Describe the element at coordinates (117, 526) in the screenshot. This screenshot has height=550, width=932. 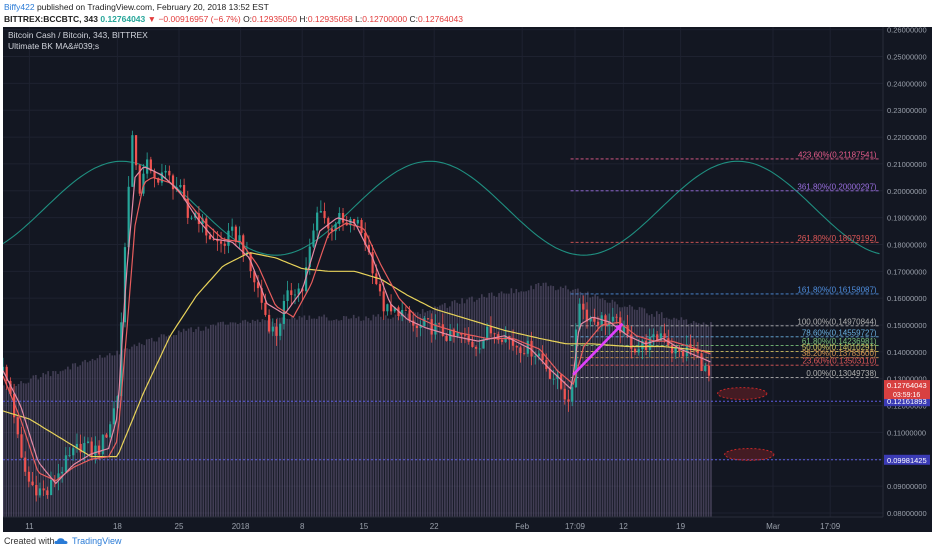
I see `time-tick-label: 18` at that location.